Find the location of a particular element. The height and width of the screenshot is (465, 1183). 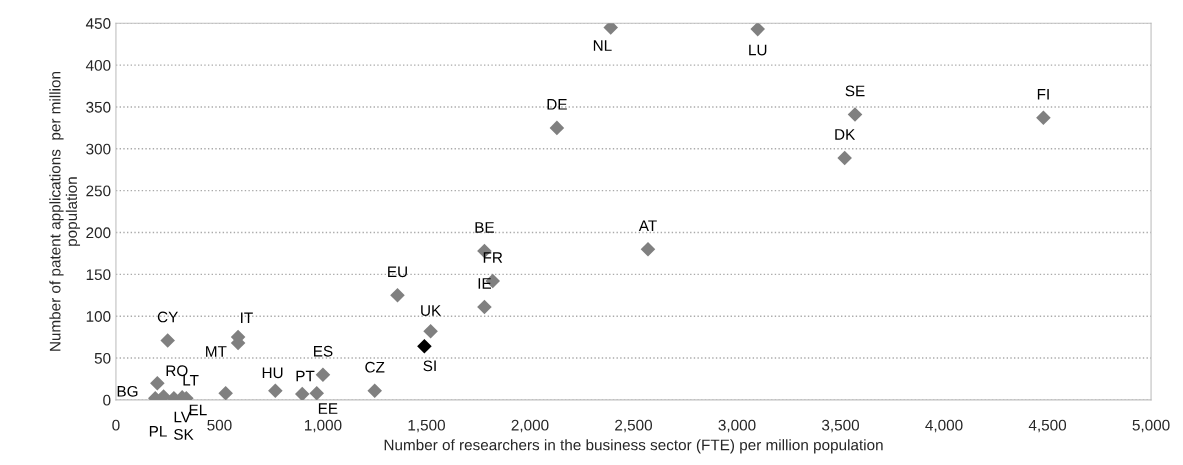

data-label: LU is located at coordinates (758, 50).